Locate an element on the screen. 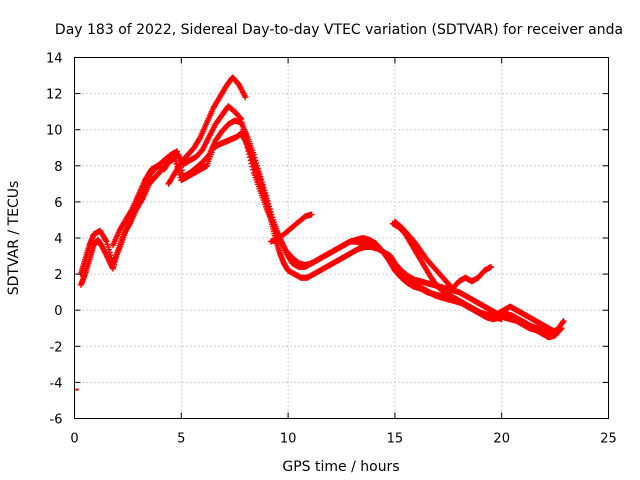 This screenshot has width=640, height=480. x-tick-label: 20 is located at coordinates (501, 439).